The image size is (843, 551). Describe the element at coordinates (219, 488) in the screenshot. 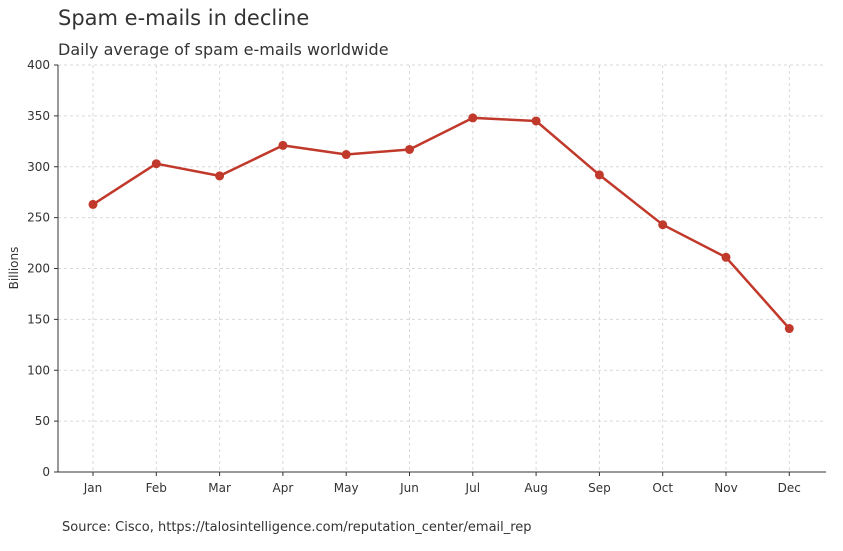

I see `x-tick-label: Mar` at that location.